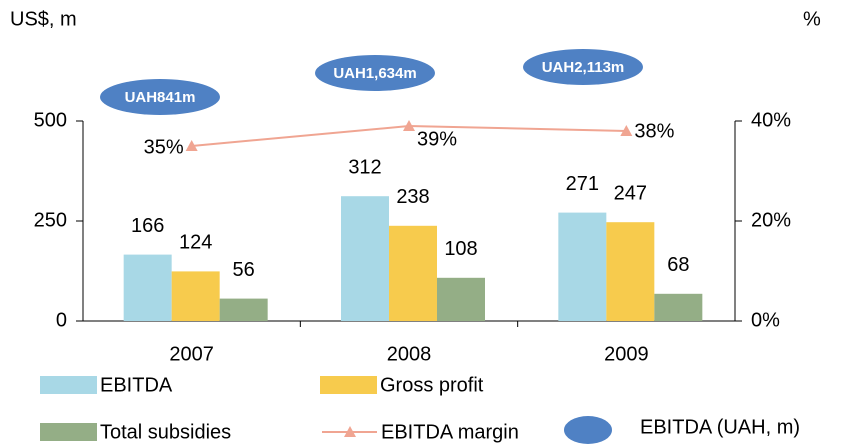 This screenshot has width=868, height=447. I want to click on uah-bubble-label: UAH1,634m, so click(374, 73).